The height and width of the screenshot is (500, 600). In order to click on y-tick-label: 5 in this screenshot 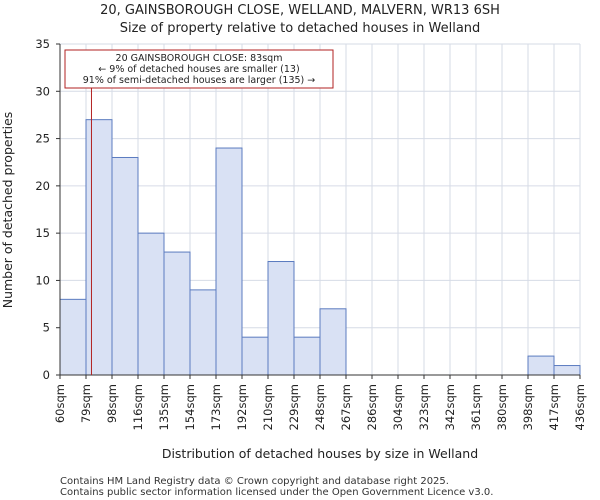, I will do `click(46, 328)`.